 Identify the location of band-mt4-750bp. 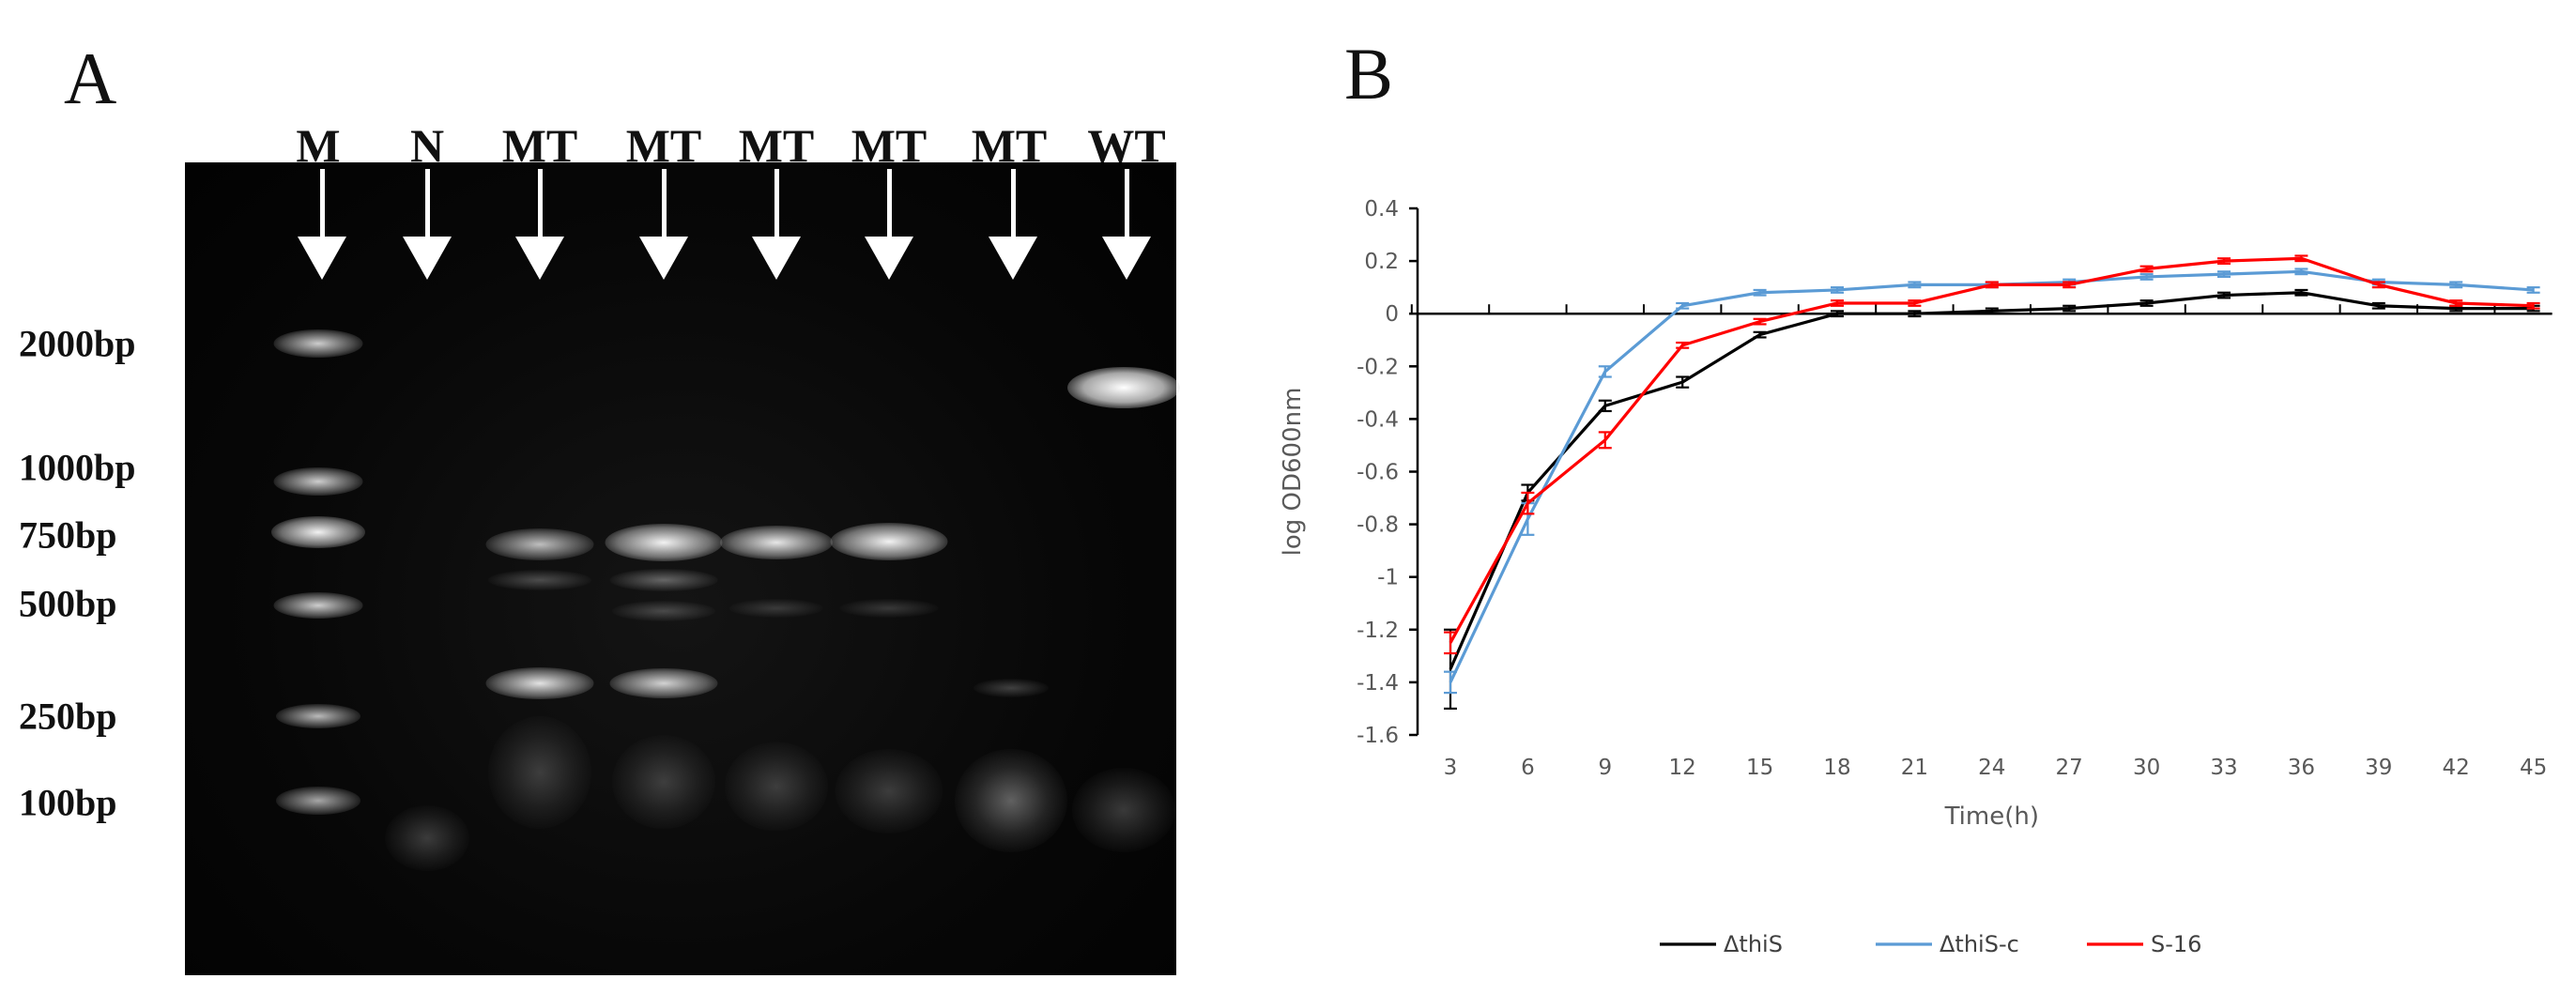
(889, 541).